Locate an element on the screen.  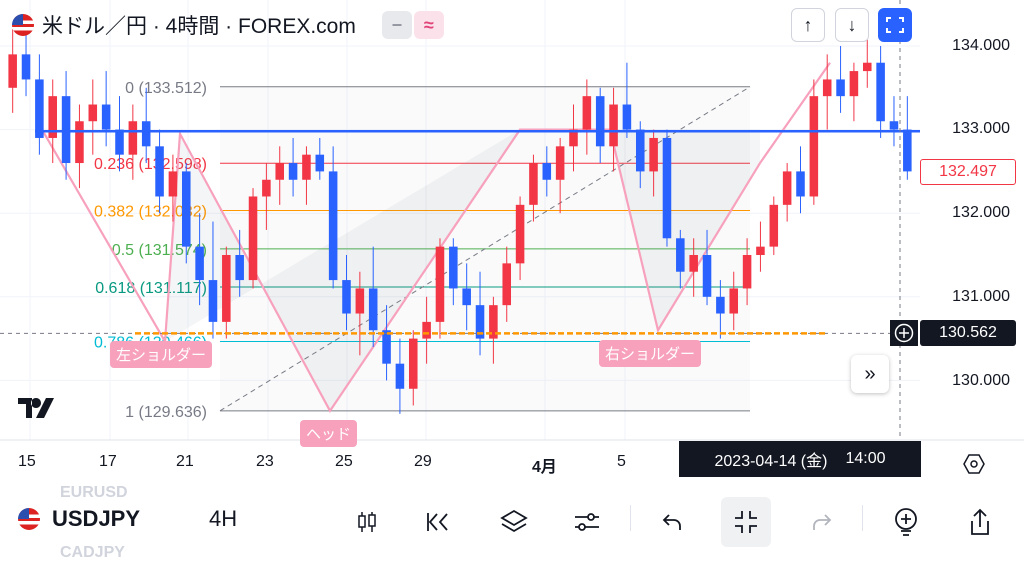
cursor-date: 2023-04-14 (金) is located at coordinates (771, 461).